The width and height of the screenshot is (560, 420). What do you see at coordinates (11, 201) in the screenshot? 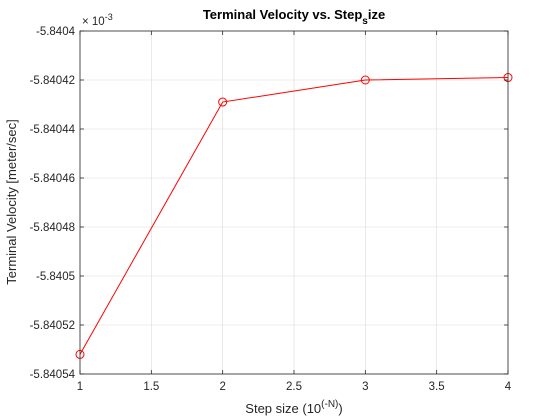
I see `y-axis-label: Terminal Velocity [meter/sec]` at bounding box center [11, 201].